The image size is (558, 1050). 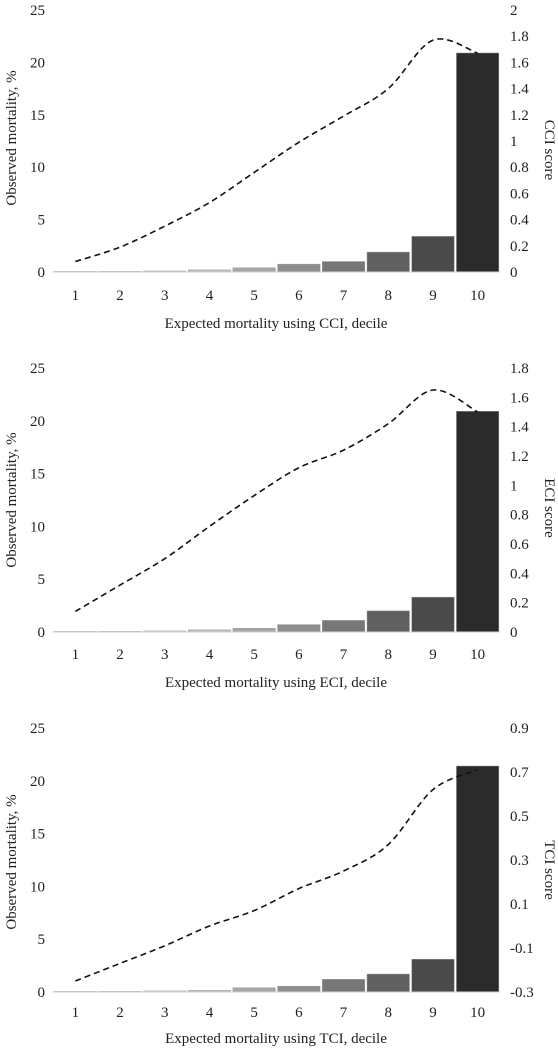 I want to click on y2-axis-label: ECI score, so click(x=549, y=508).